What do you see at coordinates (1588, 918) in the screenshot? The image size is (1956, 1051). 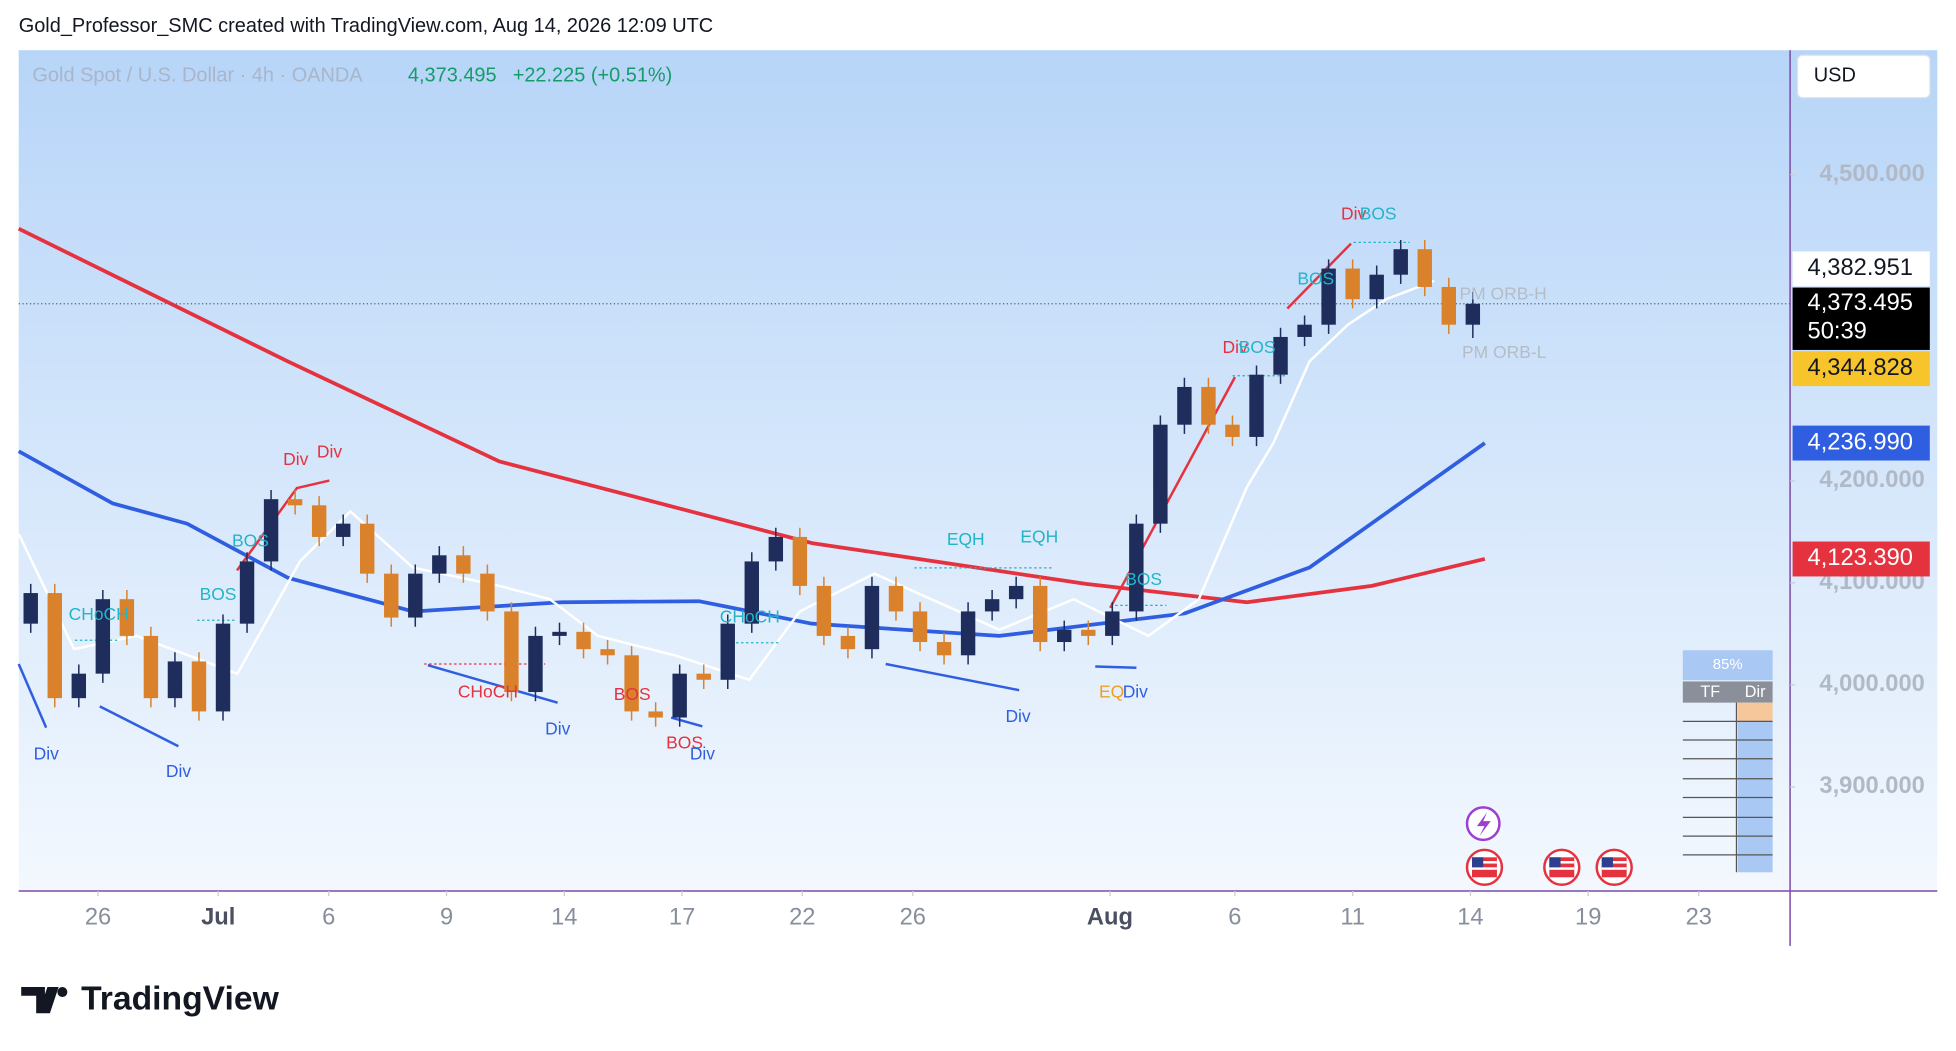 I see `x-tick-label: 19` at bounding box center [1588, 918].